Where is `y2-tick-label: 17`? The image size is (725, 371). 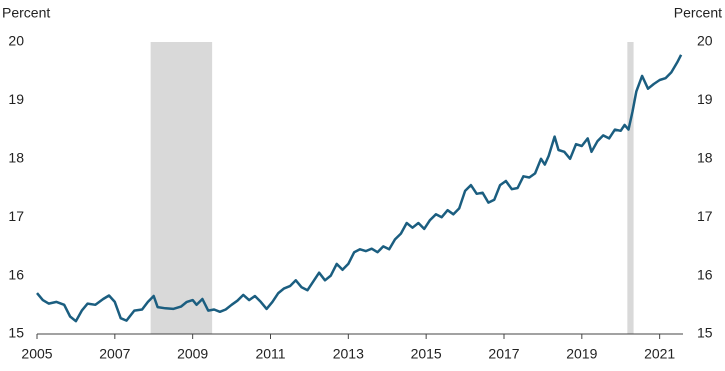 y2-tick-label: 17 is located at coordinates (705, 216).